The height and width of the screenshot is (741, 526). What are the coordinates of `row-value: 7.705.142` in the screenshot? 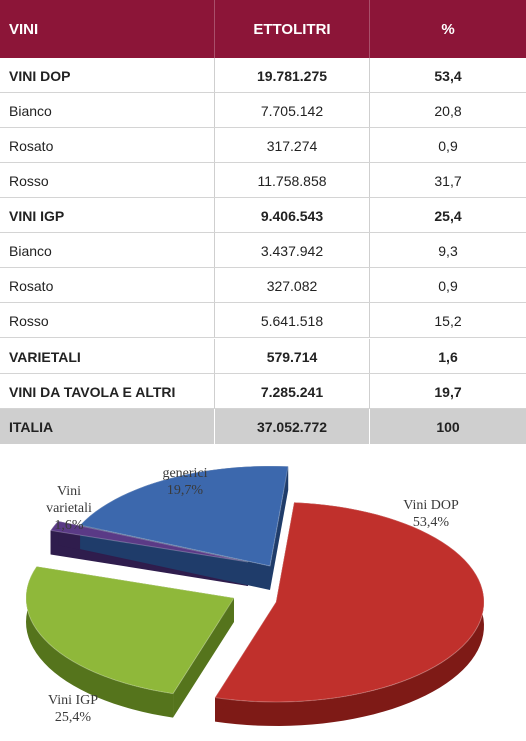 It's located at (292, 110).